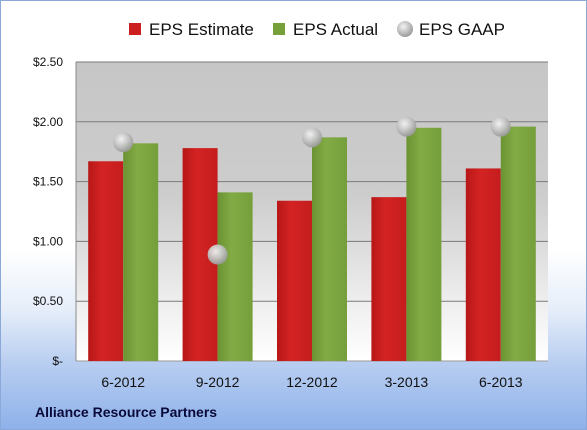 The width and height of the screenshot is (587, 430). I want to click on bar-eps-estimate-3-2013, so click(389, 279).